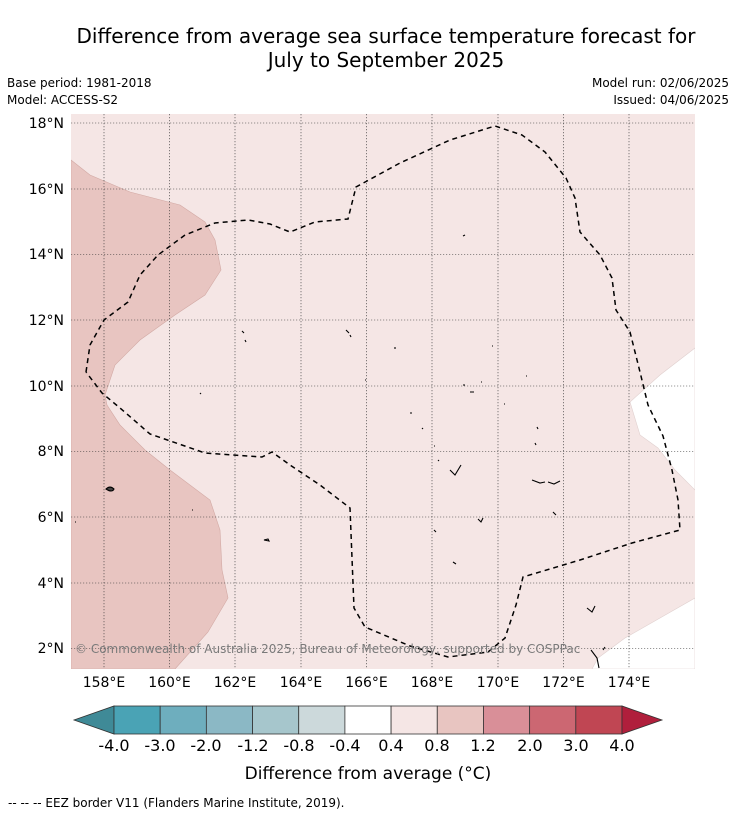 The image size is (736, 816). I want to click on colorbar, so click(368, 720).